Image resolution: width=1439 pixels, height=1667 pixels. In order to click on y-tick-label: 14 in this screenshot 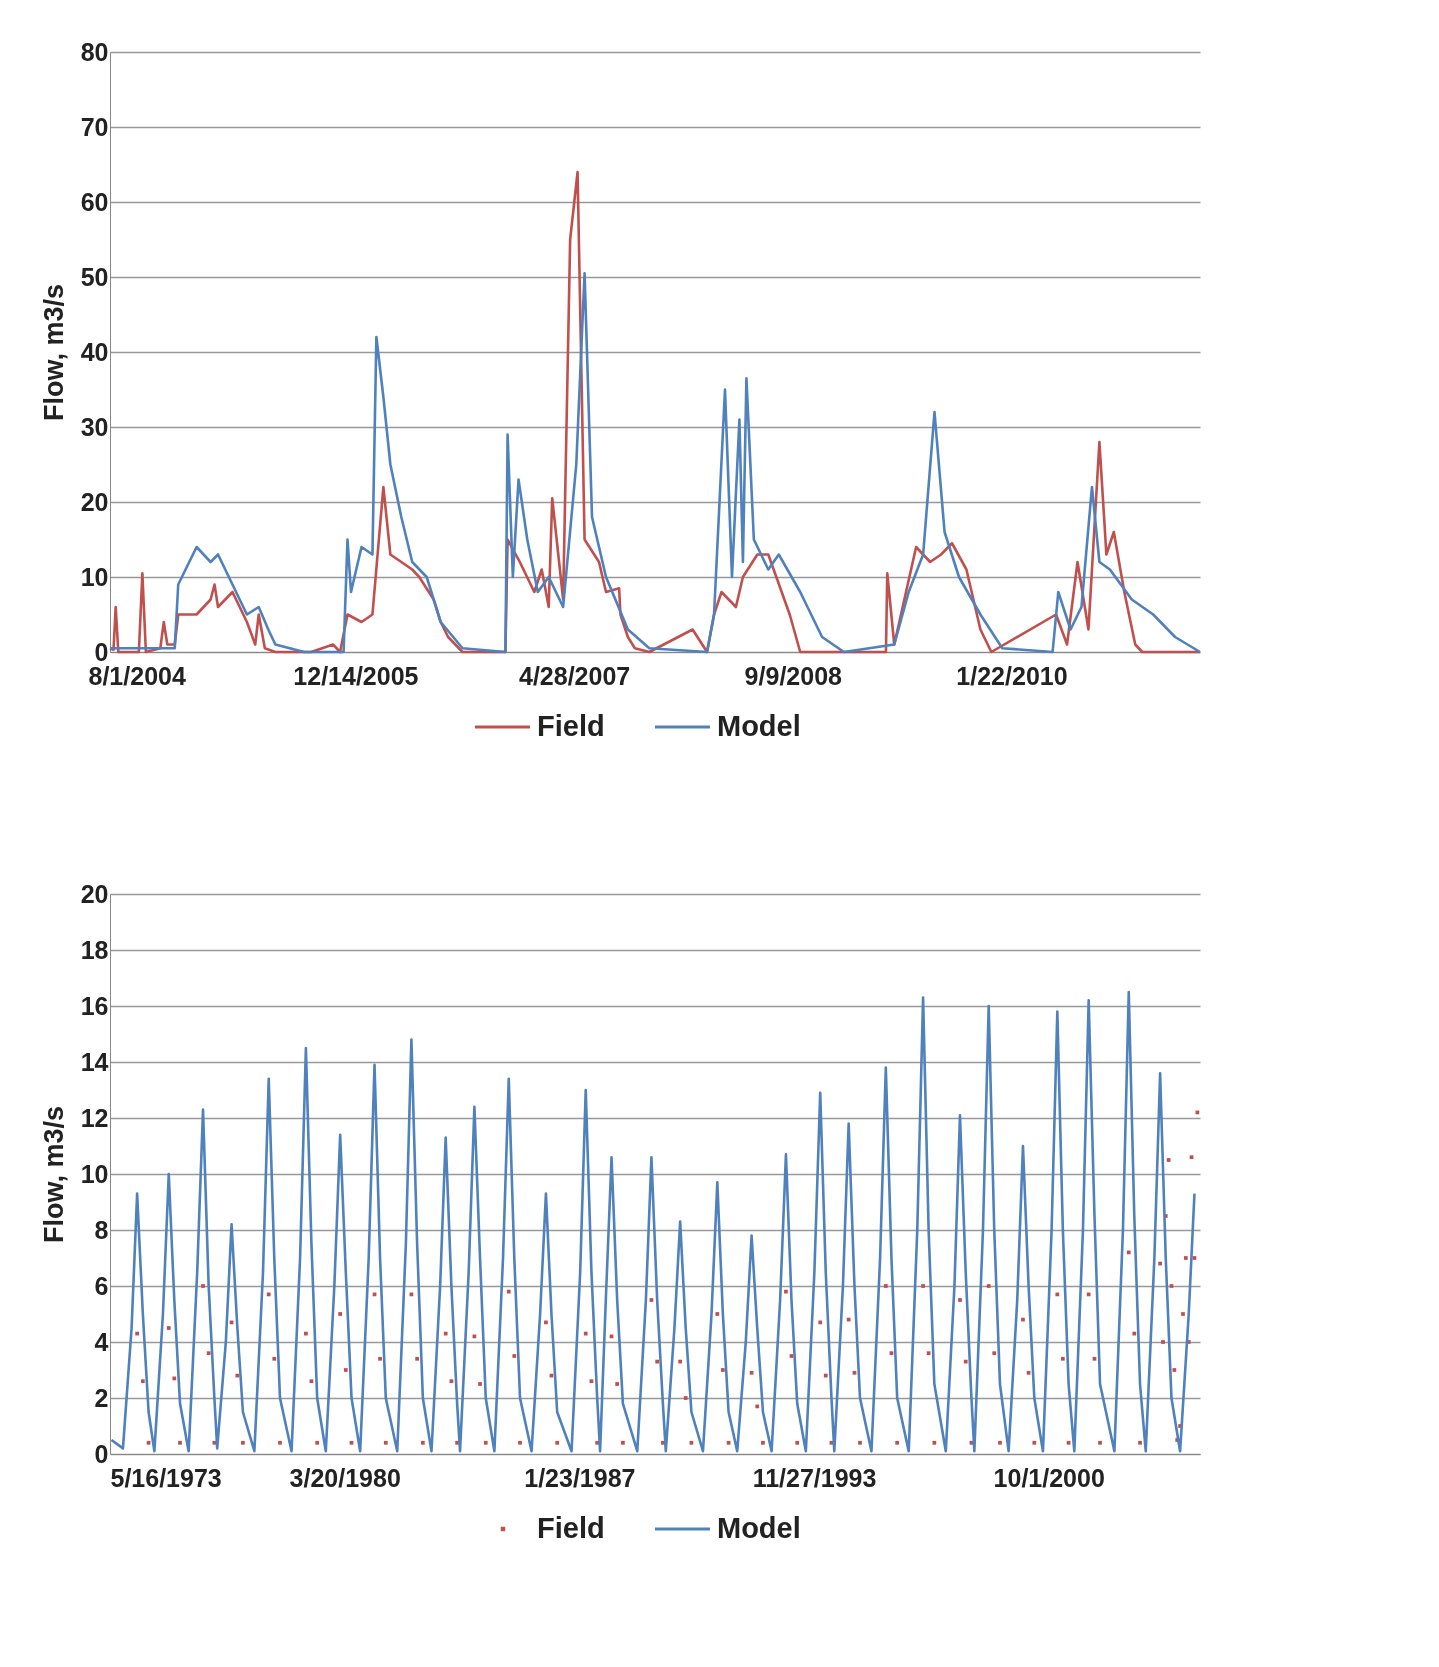, I will do `click(94, 1061)`.